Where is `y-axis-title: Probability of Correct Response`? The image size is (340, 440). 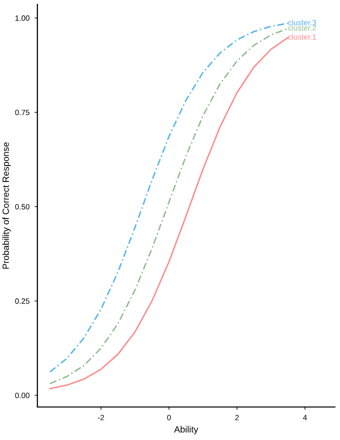
y-axis-title: Probability of Correct Response is located at coordinates (6, 205).